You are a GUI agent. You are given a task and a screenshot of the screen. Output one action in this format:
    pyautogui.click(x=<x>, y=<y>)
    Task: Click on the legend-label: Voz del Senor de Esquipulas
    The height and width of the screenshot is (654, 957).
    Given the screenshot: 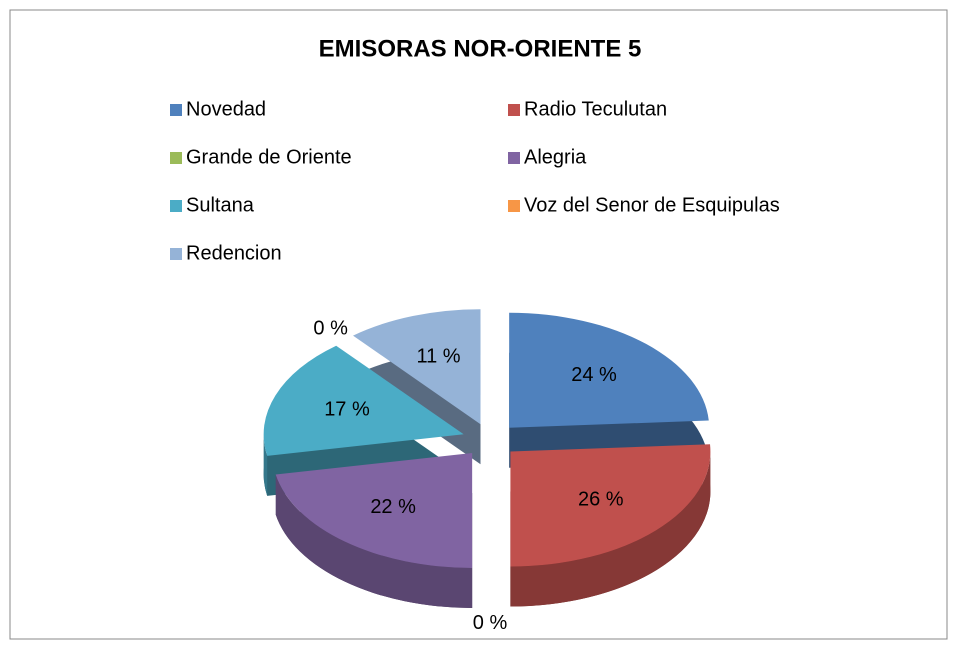 What is the action you would take?
    pyautogui.click(x=652, y=205)
    